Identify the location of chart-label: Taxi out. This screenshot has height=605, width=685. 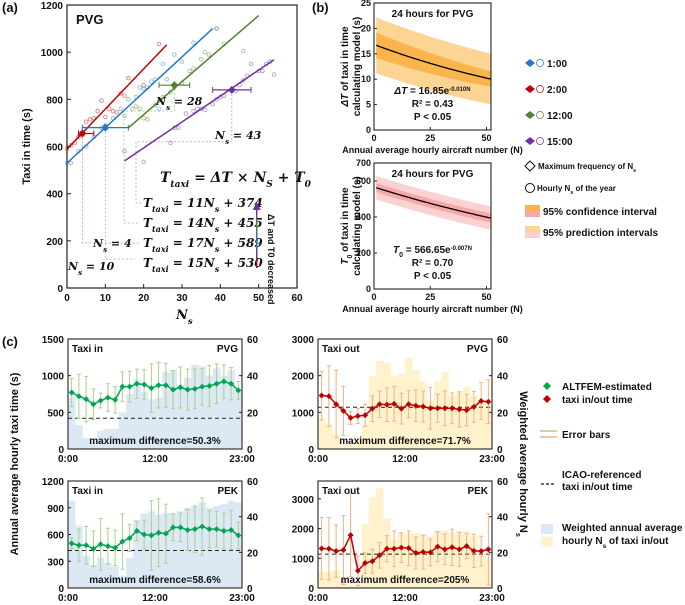
(341, 349).